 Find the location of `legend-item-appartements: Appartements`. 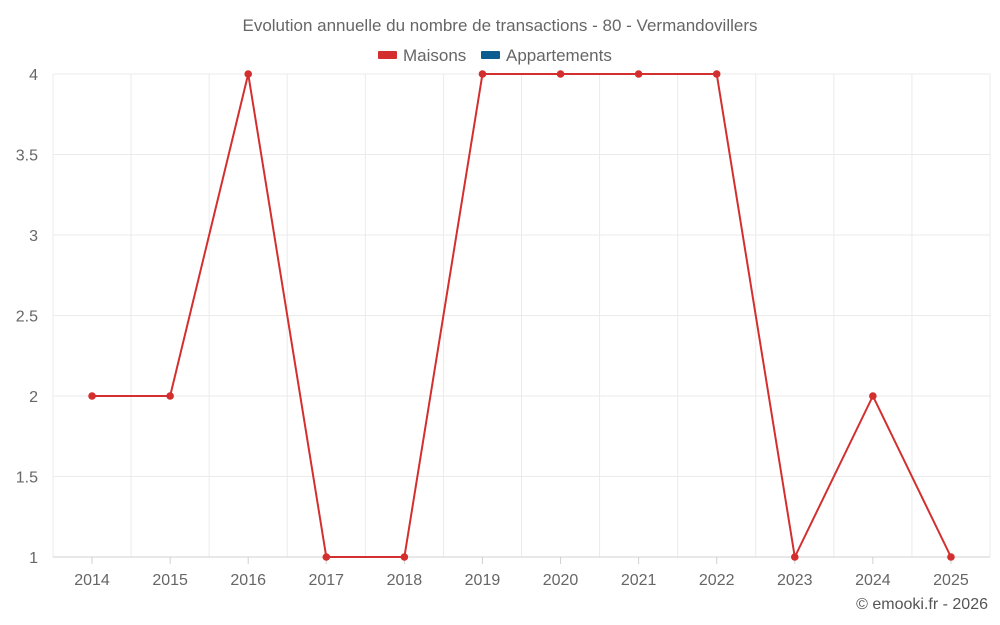

legend-item-appartements: Appartements is located at coordinates (546, 55).